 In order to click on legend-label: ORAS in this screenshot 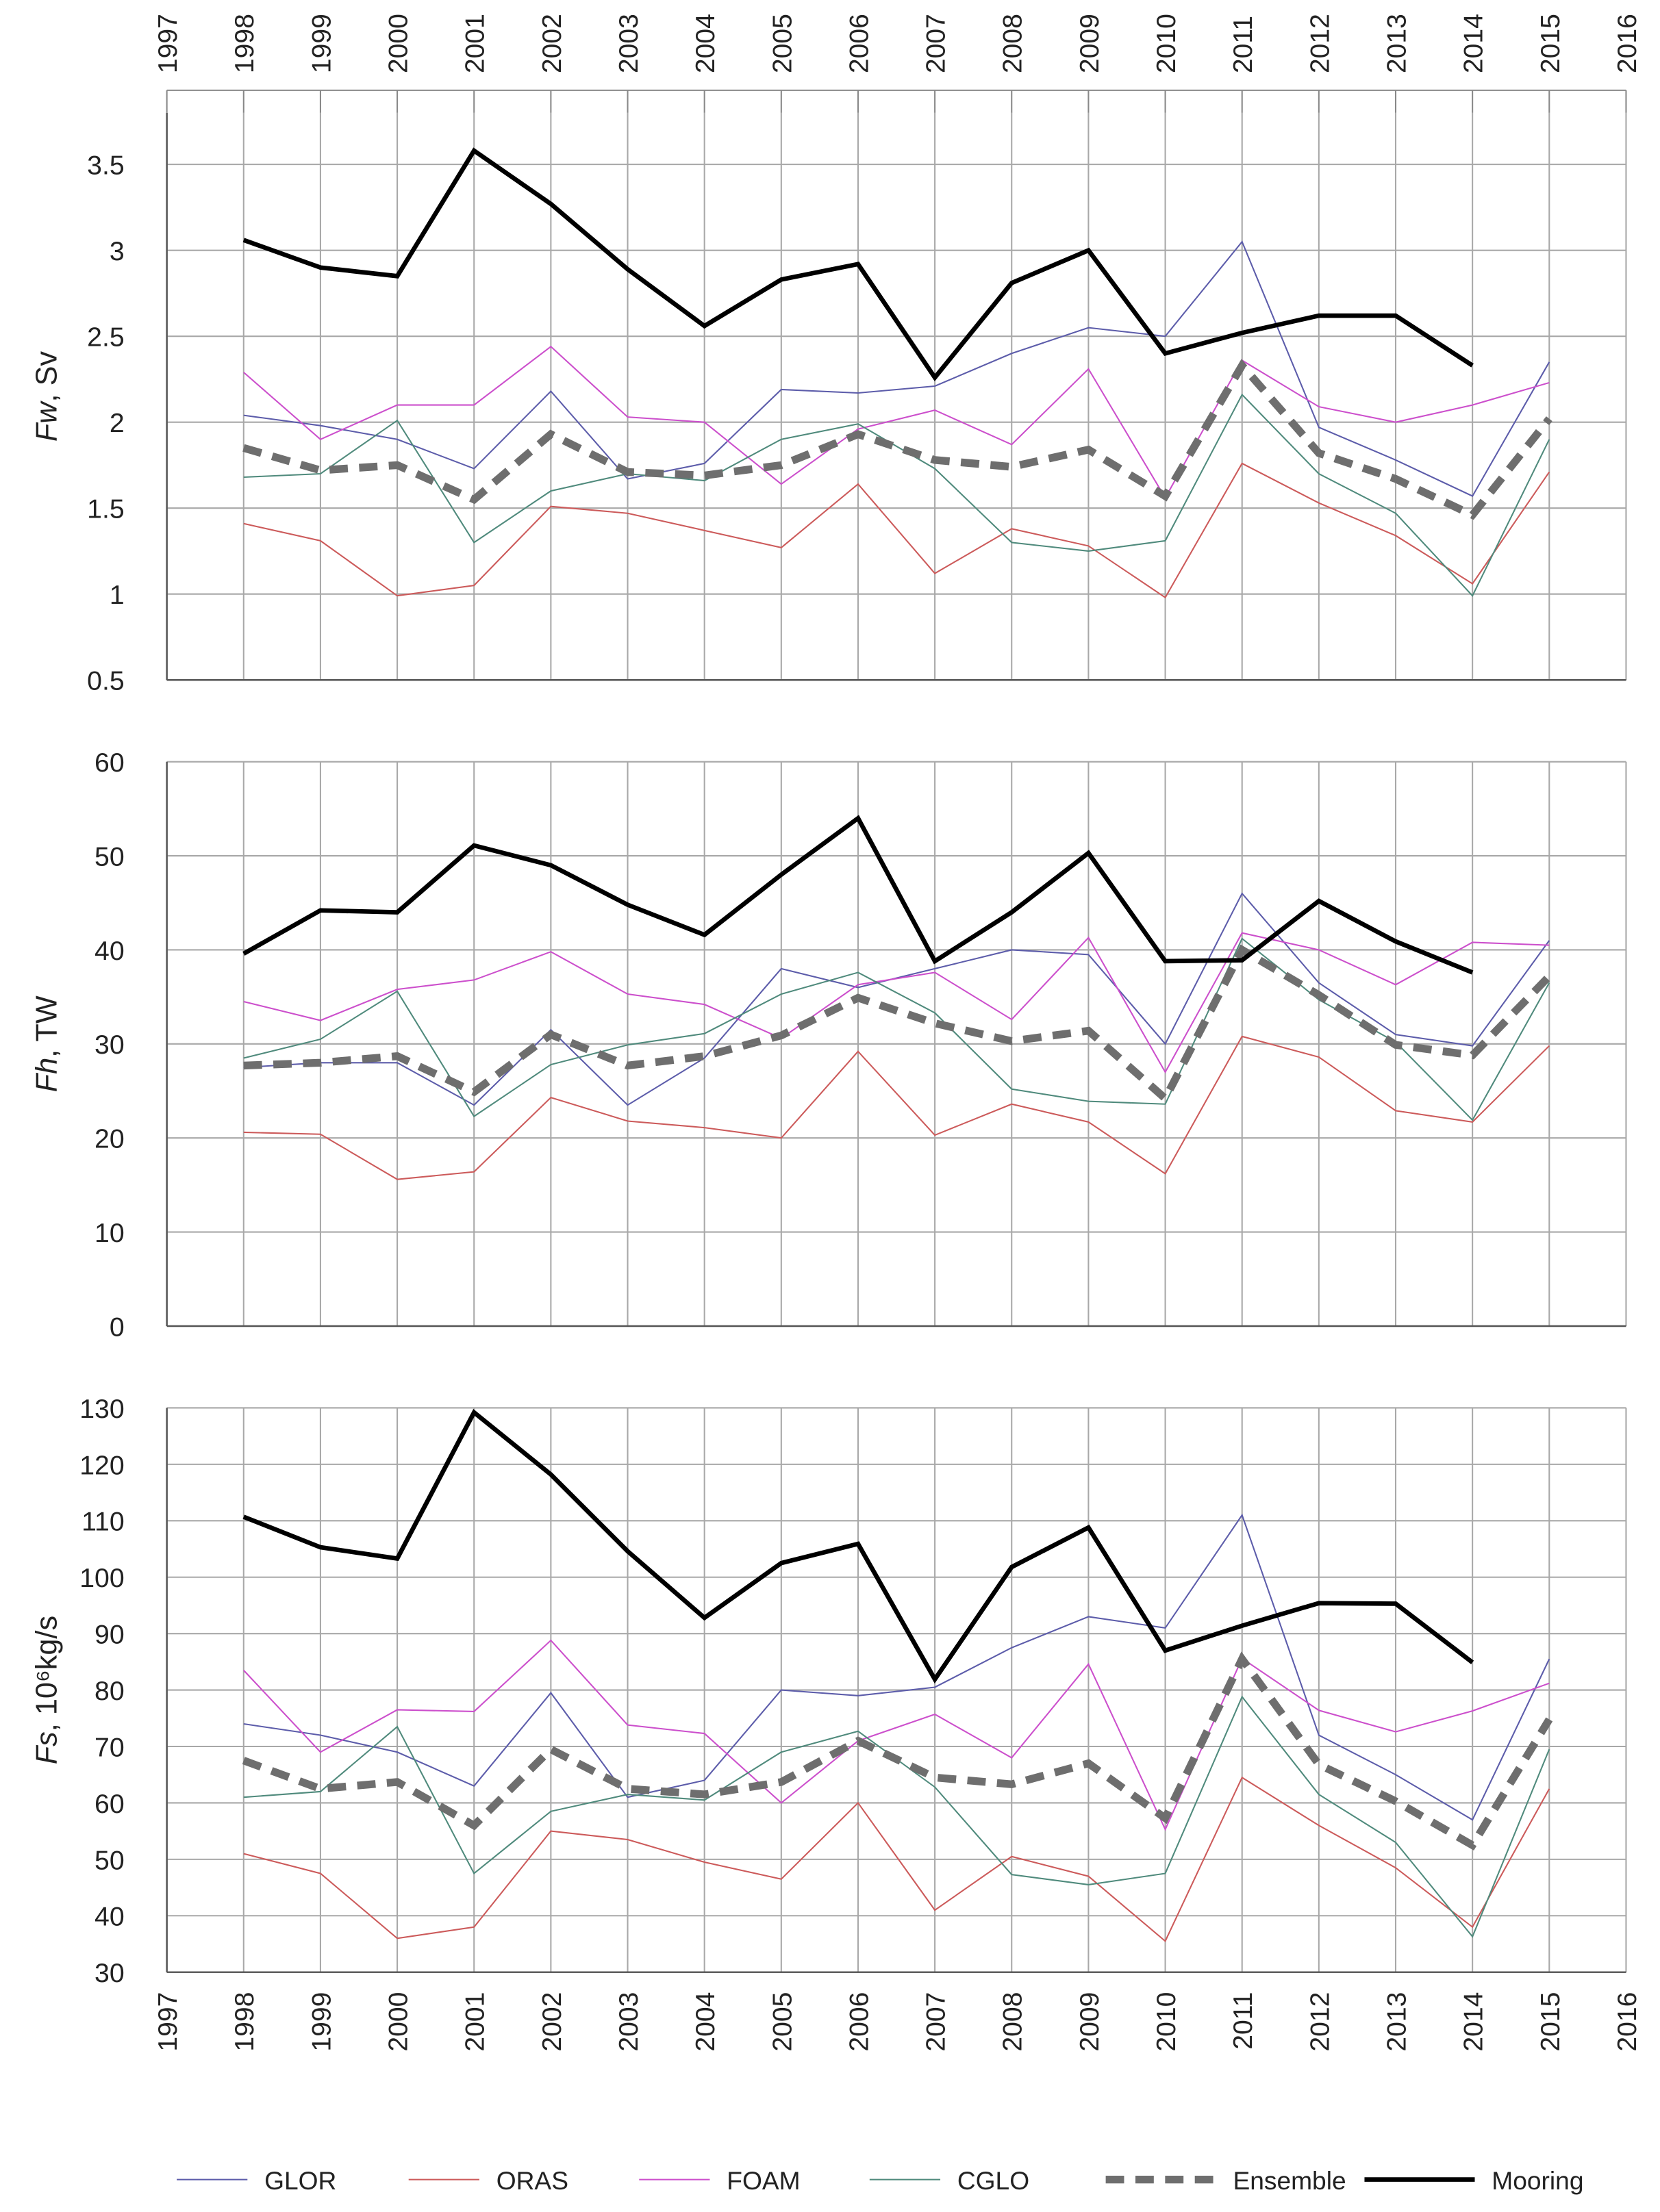, I will do `click(532, 2180)`.